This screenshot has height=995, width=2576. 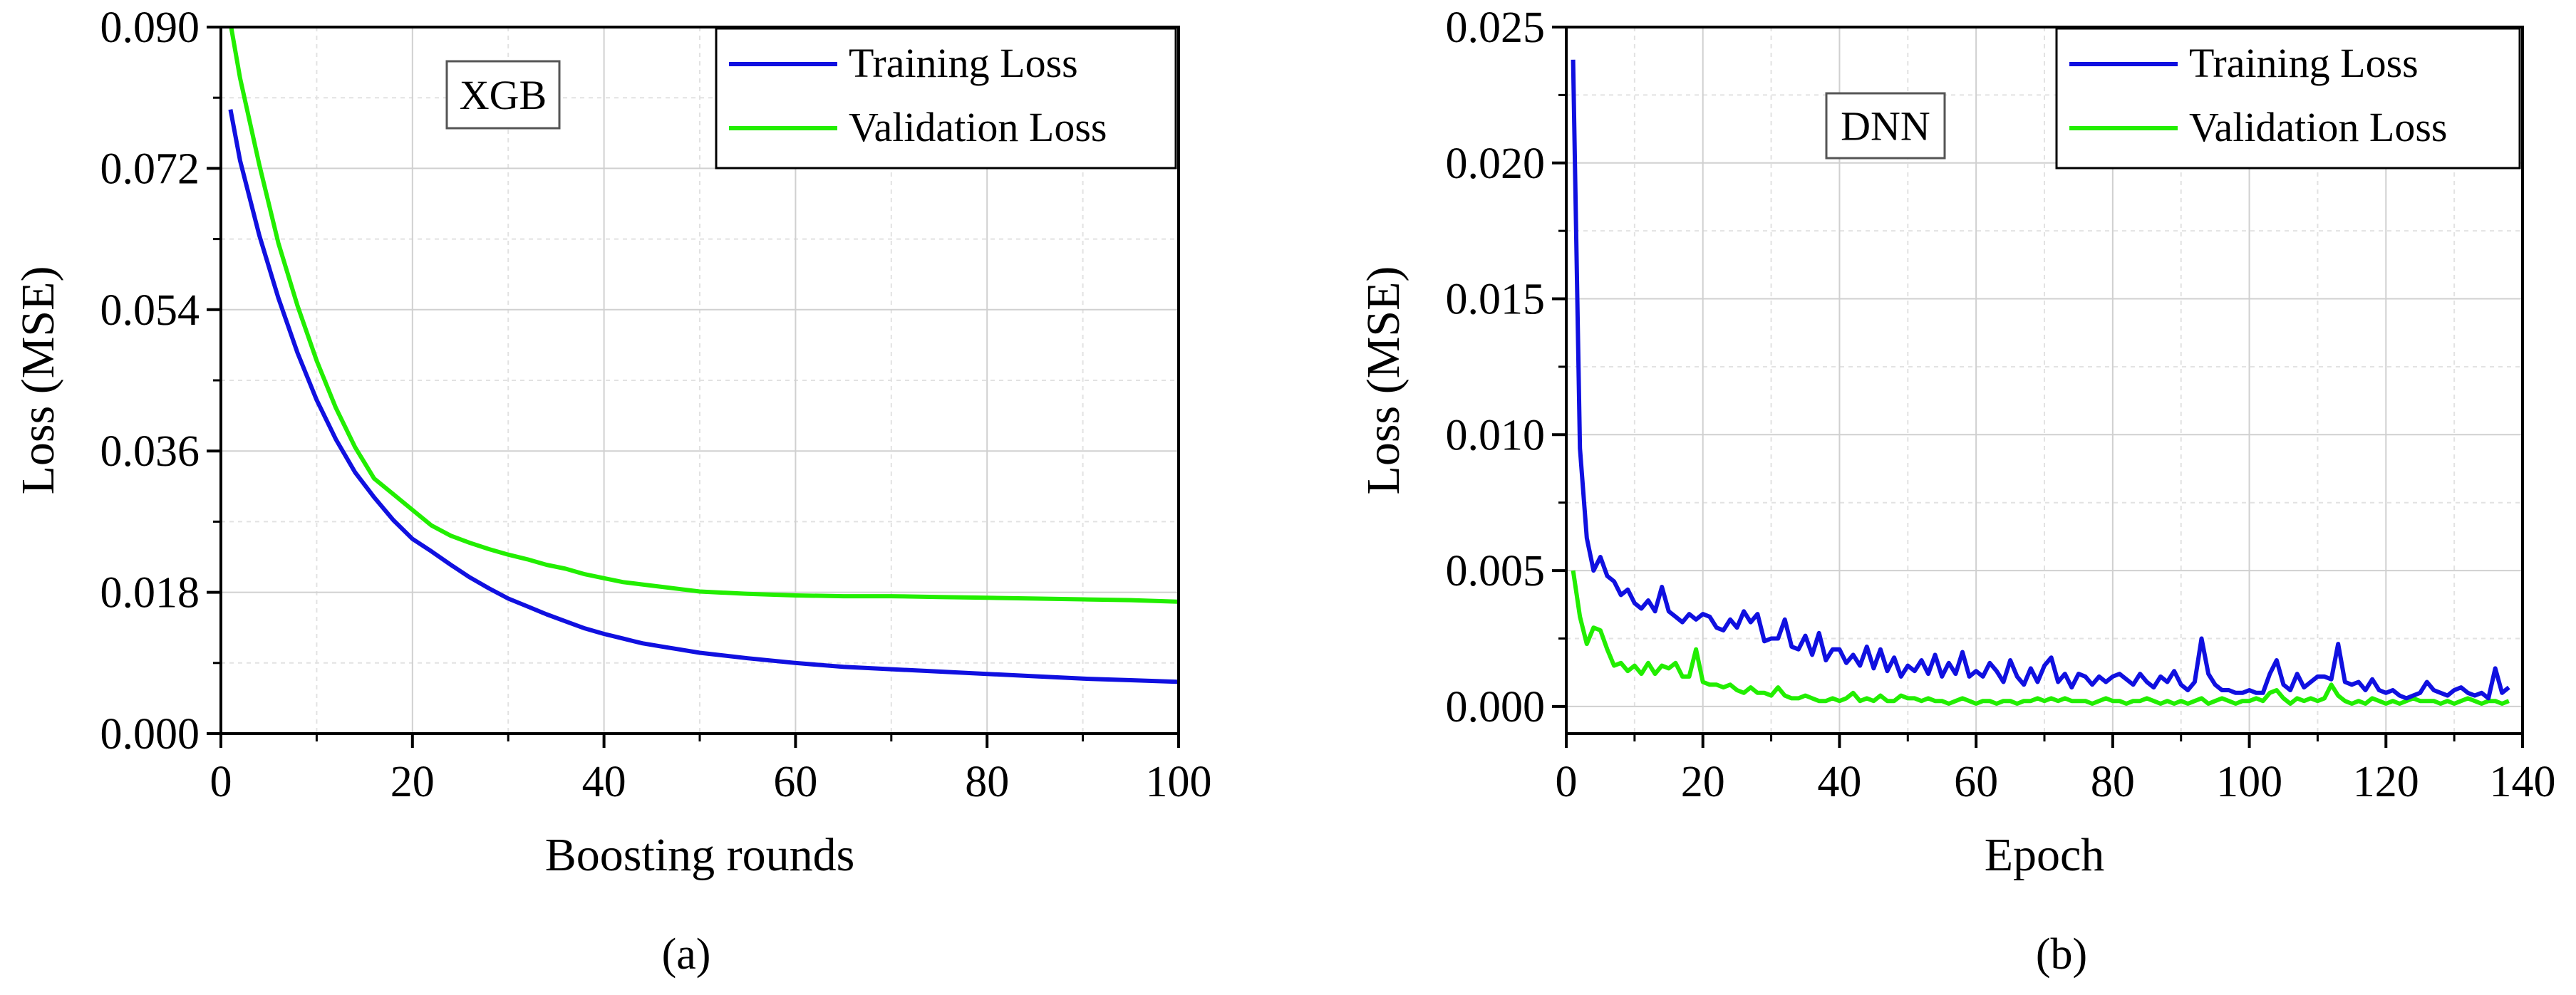 I want to click on model-annotation-label: DNN, so click(x=1886, y=126).